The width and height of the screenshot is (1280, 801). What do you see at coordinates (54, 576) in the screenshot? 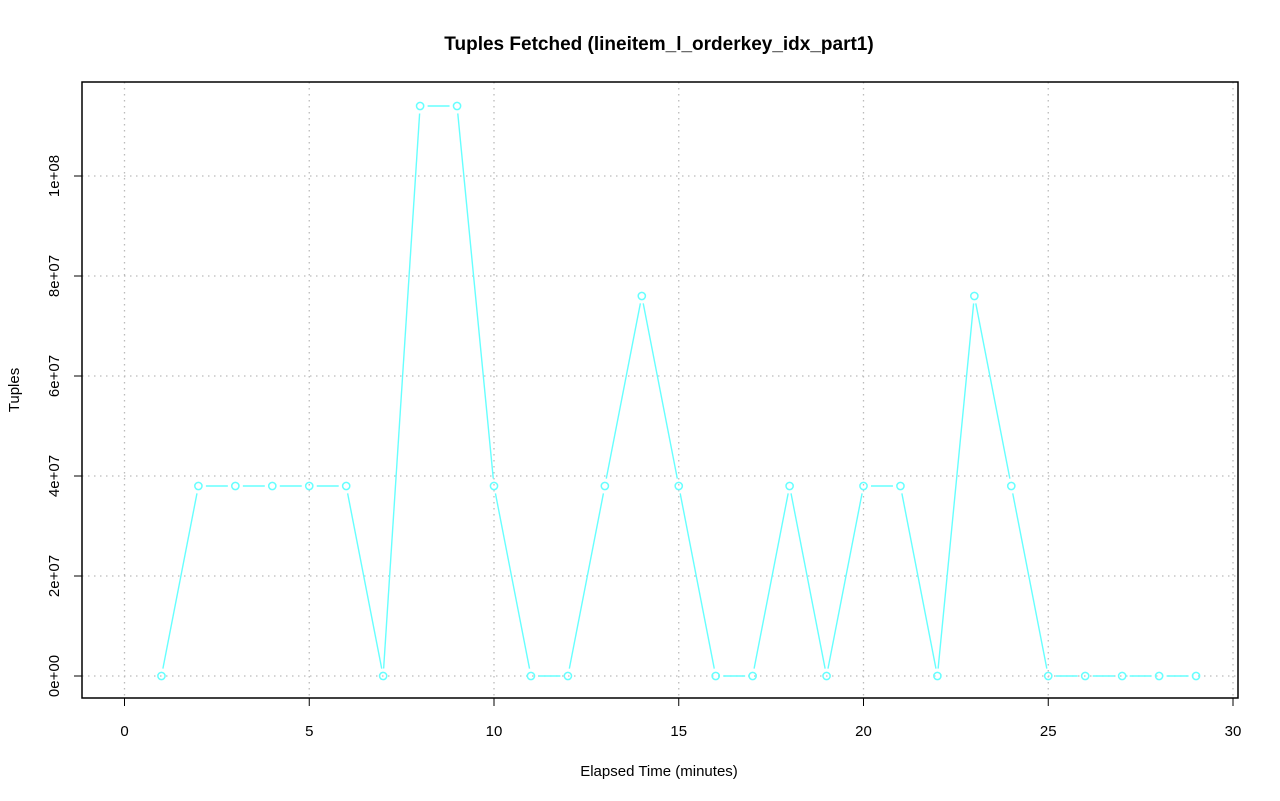
I see `y-tick-label: 2e+07` at bounding box center [54, 576].